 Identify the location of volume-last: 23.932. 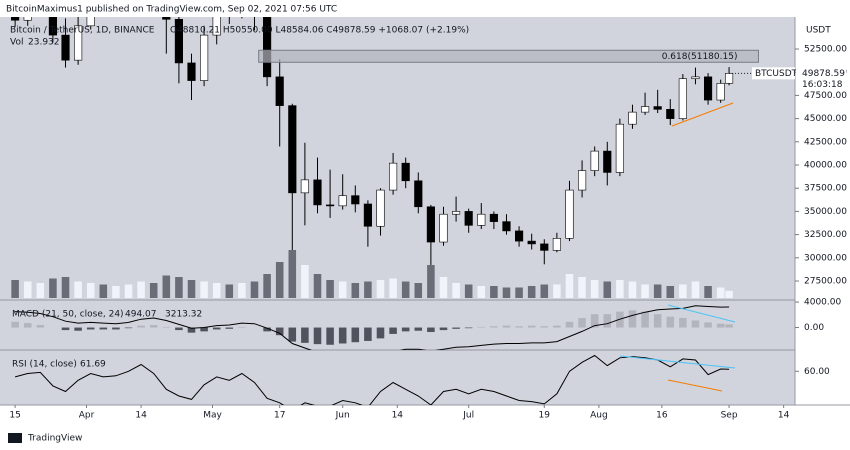
(44, 43).